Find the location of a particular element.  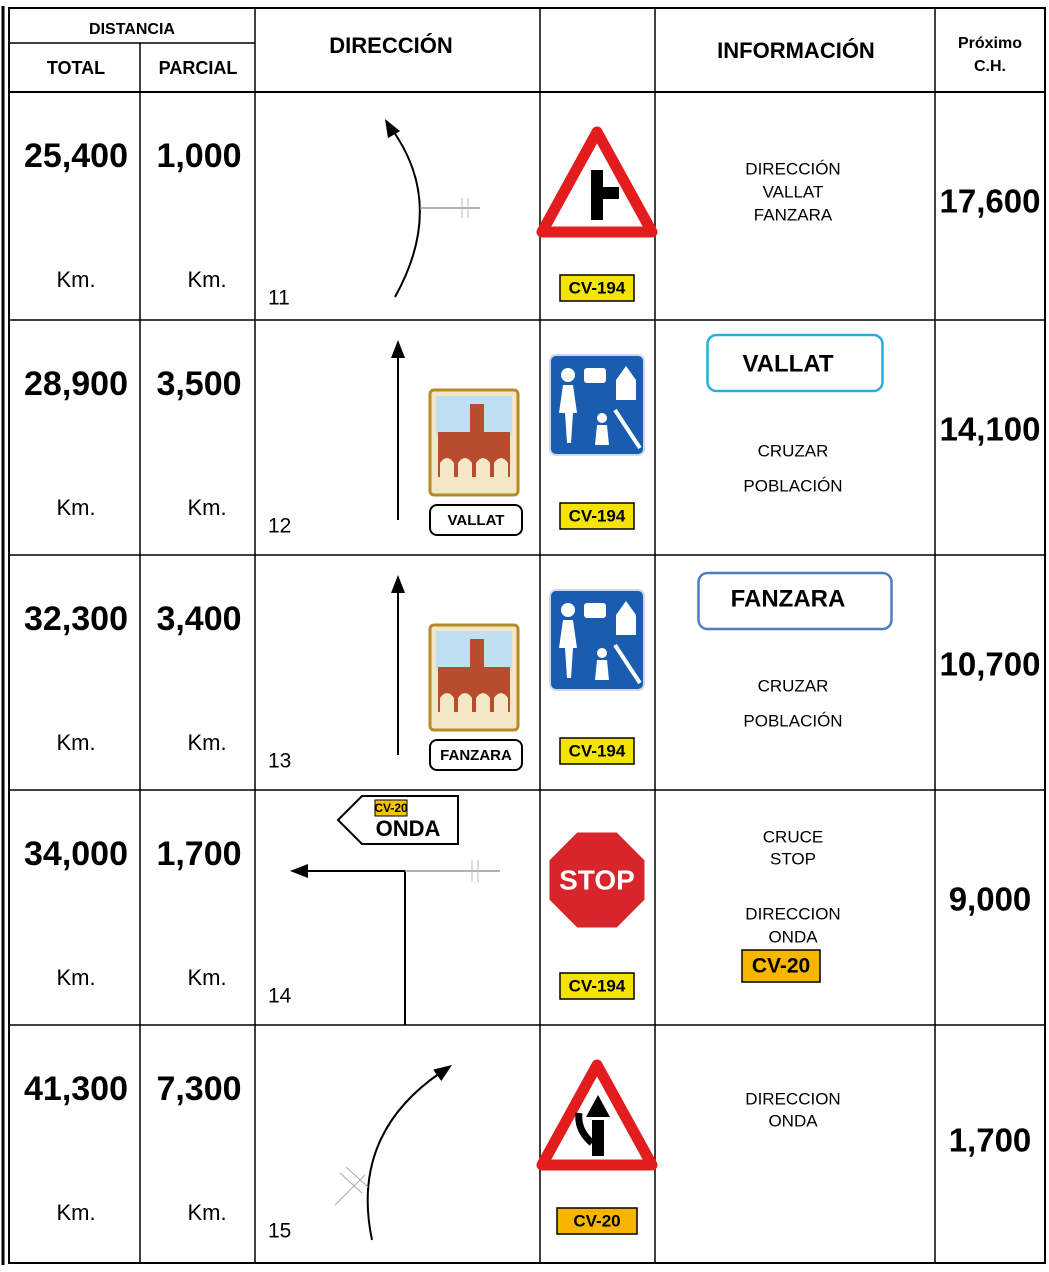

town-plate-text: VALLAT is located at coordinates (476, 520).